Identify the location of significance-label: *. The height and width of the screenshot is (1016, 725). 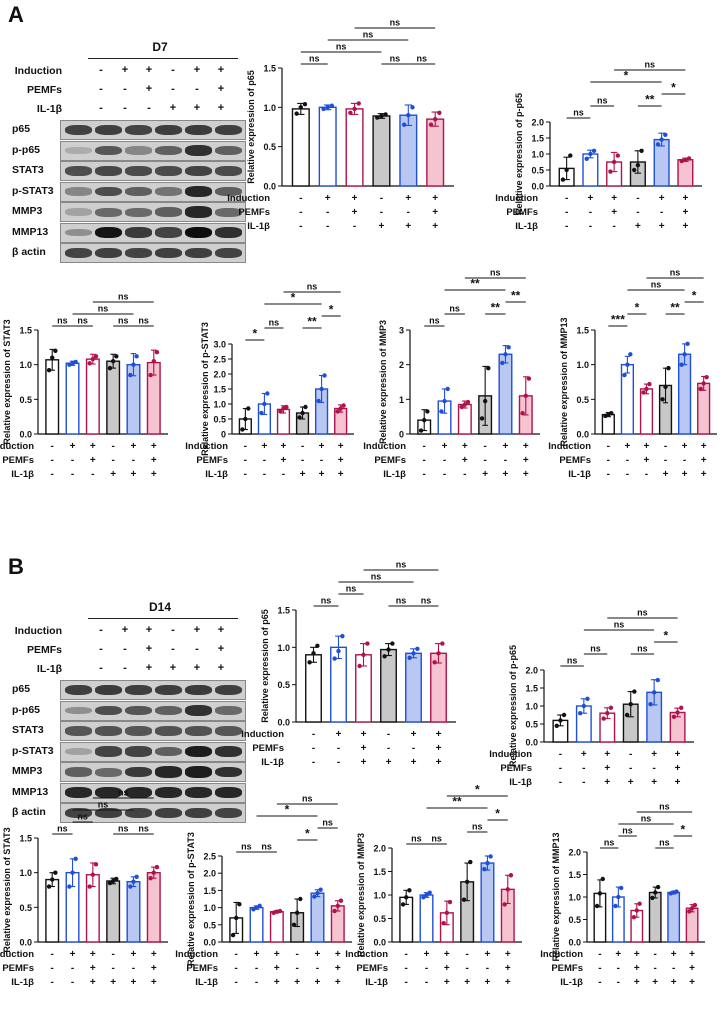
(497, 814).